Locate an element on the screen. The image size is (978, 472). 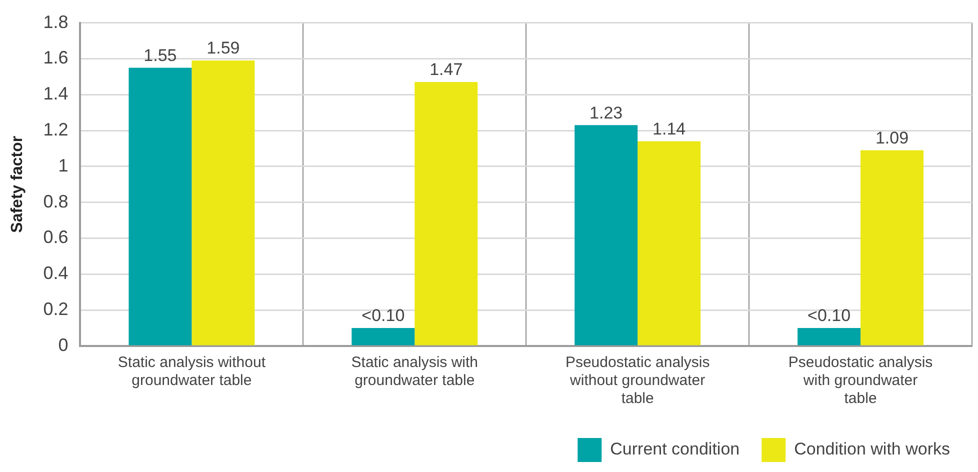
x-tick-label: Pseudostatic analysis without groundwater table is located at coordinates (637, 381).